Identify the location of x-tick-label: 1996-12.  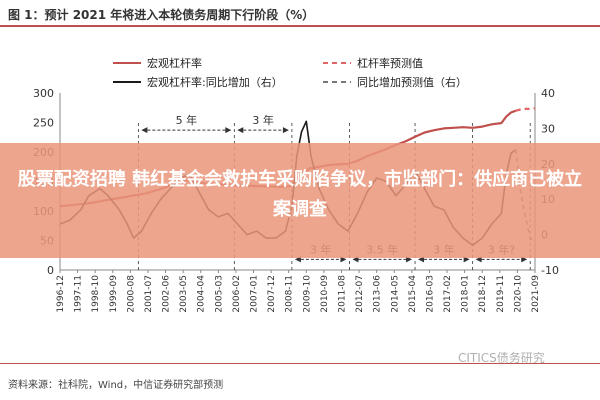
(61, 294).